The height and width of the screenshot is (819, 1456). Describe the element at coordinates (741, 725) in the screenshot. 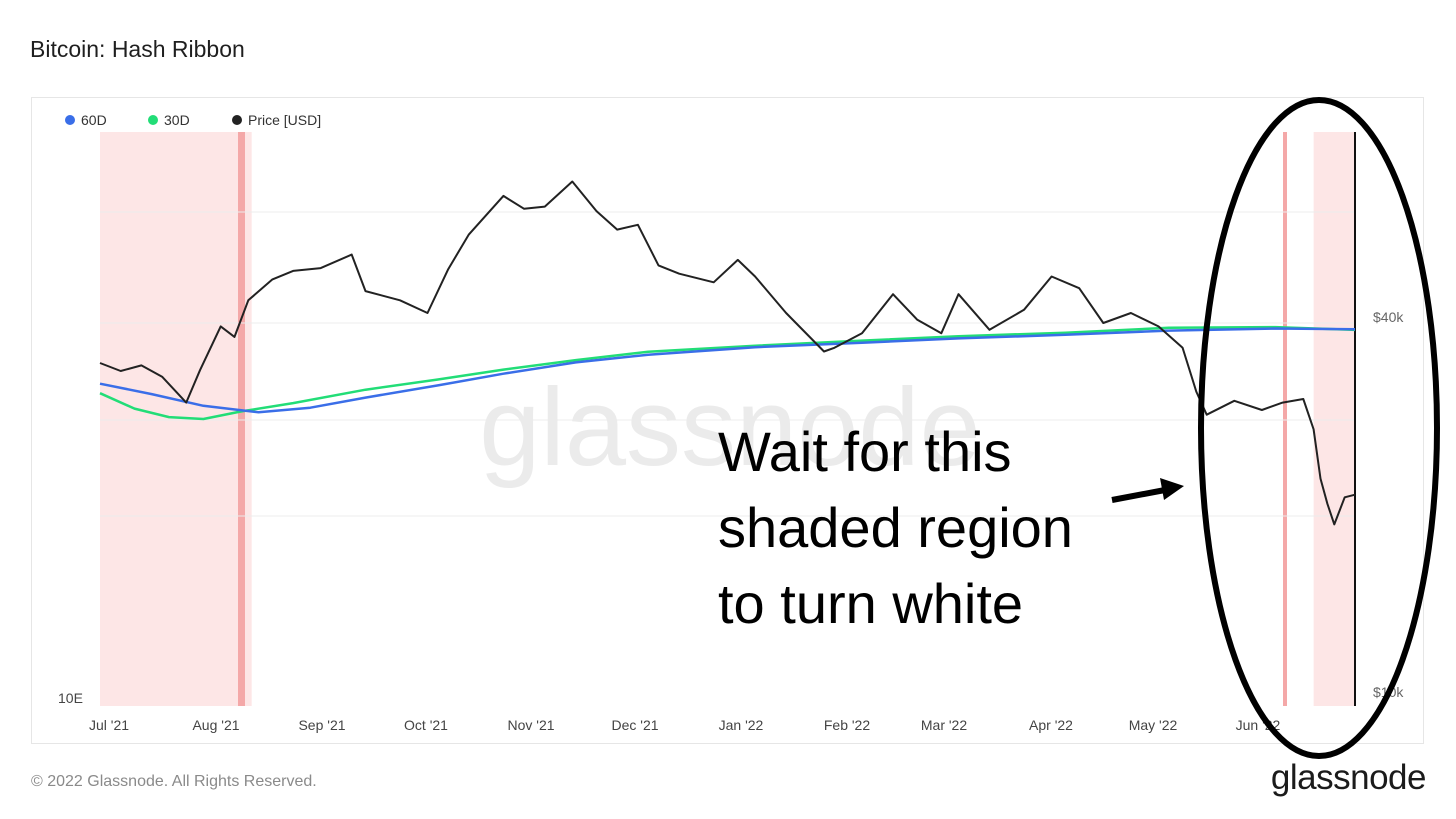

I see `x-tick-label: Jan '22` at that location.